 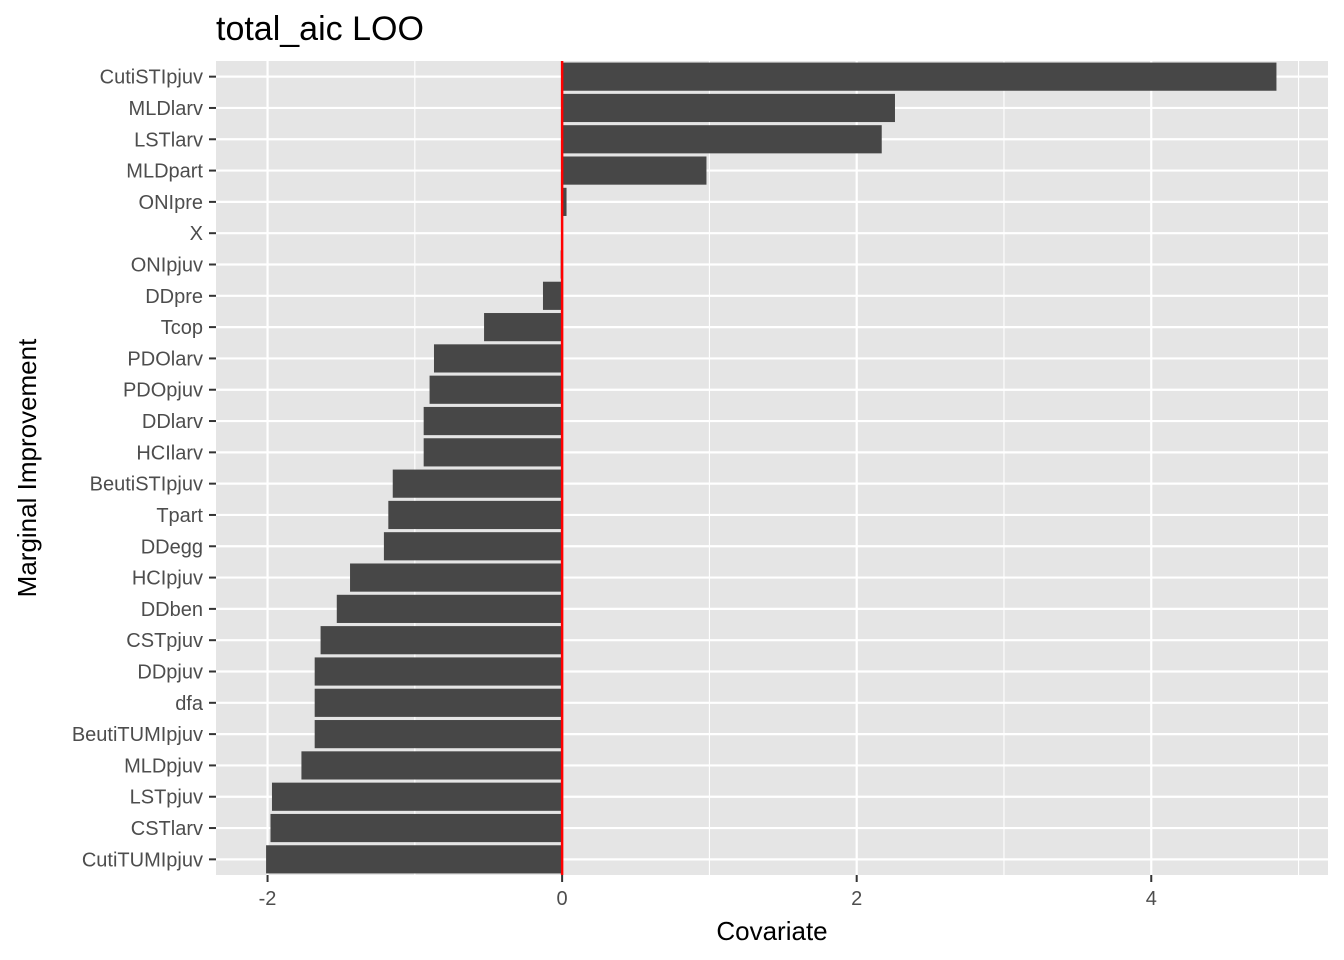 I want to click on bar-BeutiTUMIpjuv, so click(x=438, y=734).